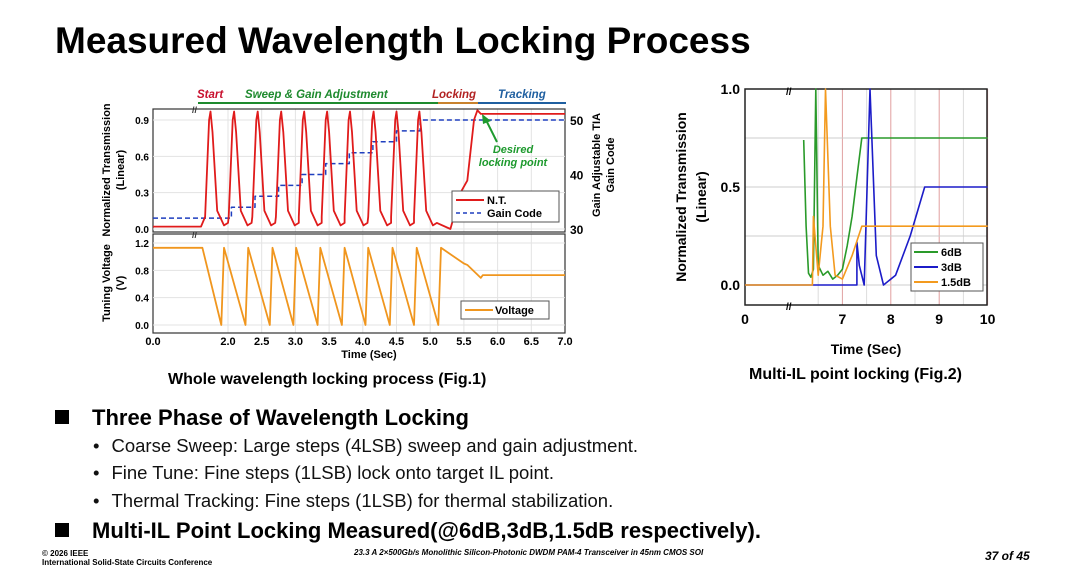  What do you see at coordinates (681, 197) in the screenshot?
I see `fig2-ylabel: Normalized Transmission` at bounding box center [681, 197].